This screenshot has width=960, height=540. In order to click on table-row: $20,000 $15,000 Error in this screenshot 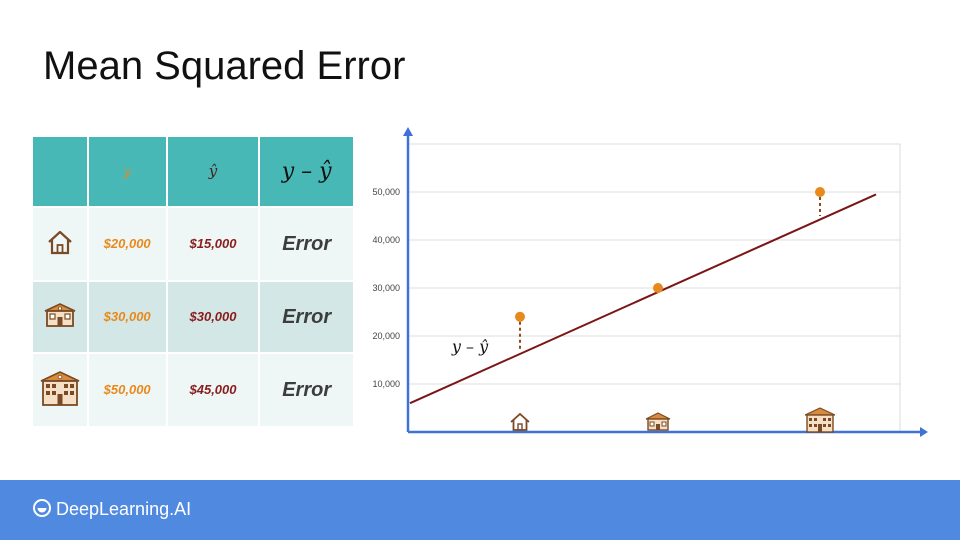, I will do `click(194, 244)`.